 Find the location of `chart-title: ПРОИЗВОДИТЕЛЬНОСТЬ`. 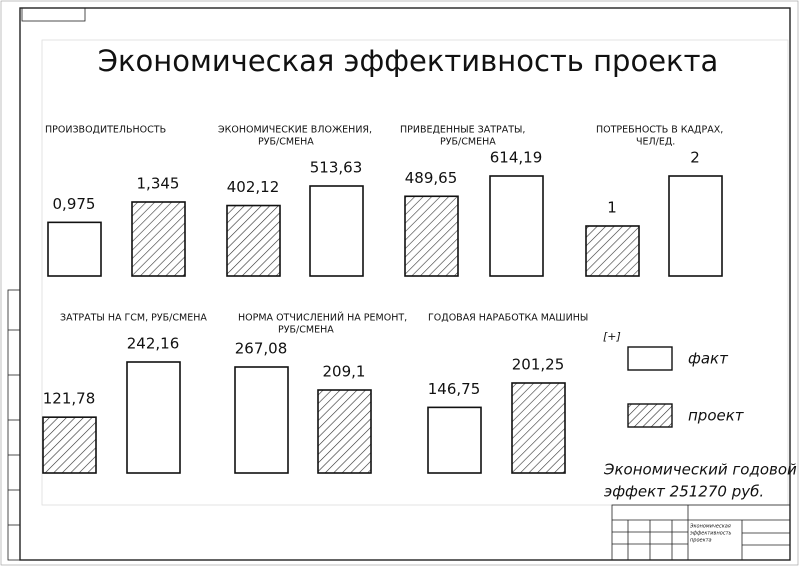

chart-title: ПРОИЗВОДИТЕЛЬНОСТЬ is located at coordinates (105, 130).